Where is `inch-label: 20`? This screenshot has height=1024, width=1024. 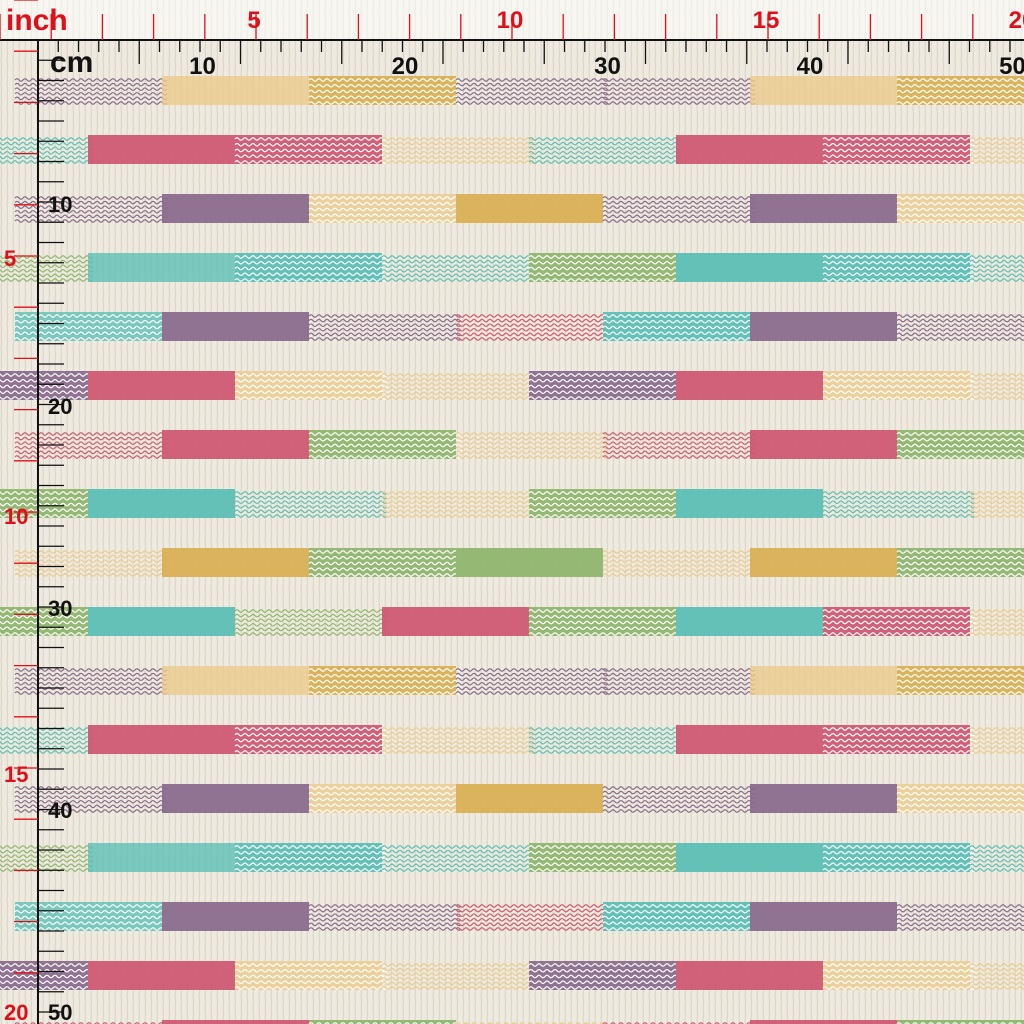 inch-label: 20 is located at coordinates (16, 1012).